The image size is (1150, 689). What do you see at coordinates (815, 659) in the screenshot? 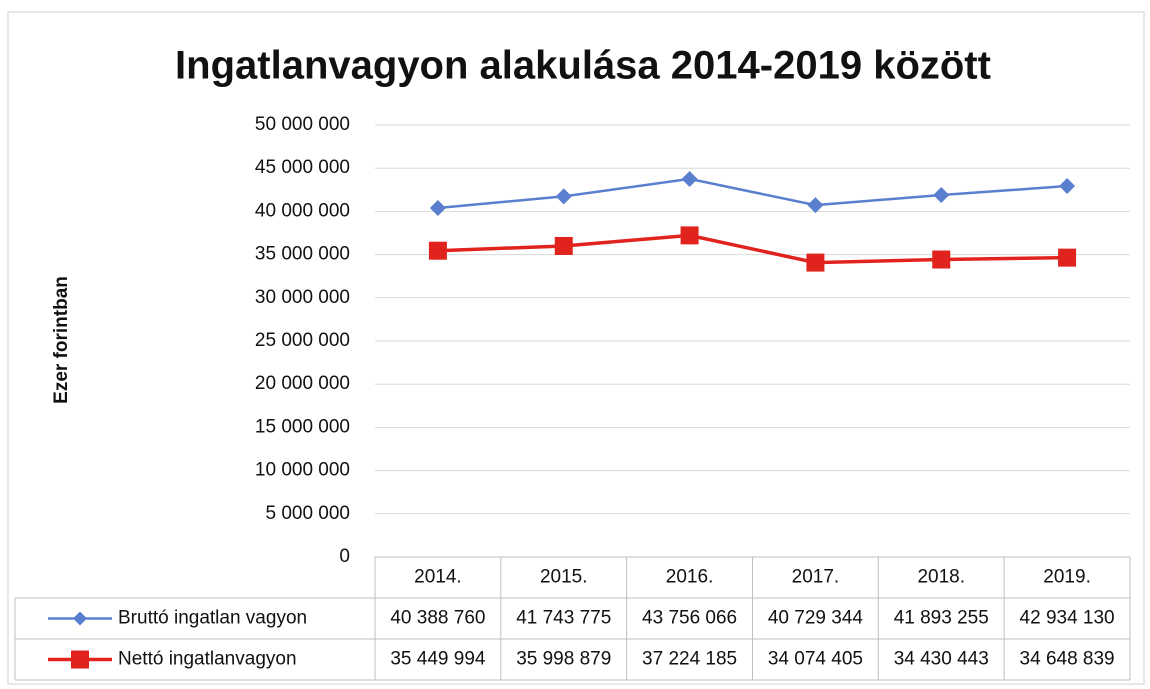
I see `table-value: 34 074 405` at bounding box center [815, 659].